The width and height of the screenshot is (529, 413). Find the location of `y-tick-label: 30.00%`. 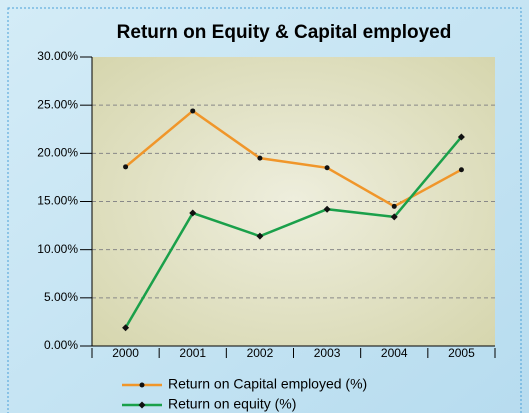

y-tick-label: 30.00% is located at coordinates (57, 56).